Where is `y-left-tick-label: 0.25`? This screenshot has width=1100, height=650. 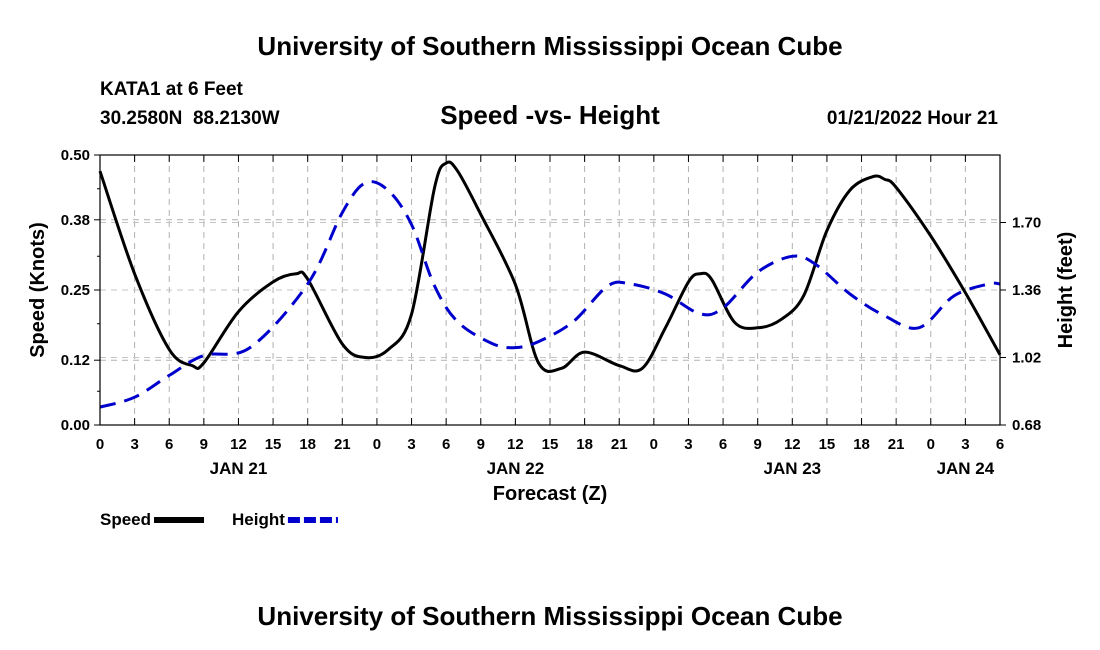 y-left-tick-label: 0.25 is located at coordinates (75, 290).